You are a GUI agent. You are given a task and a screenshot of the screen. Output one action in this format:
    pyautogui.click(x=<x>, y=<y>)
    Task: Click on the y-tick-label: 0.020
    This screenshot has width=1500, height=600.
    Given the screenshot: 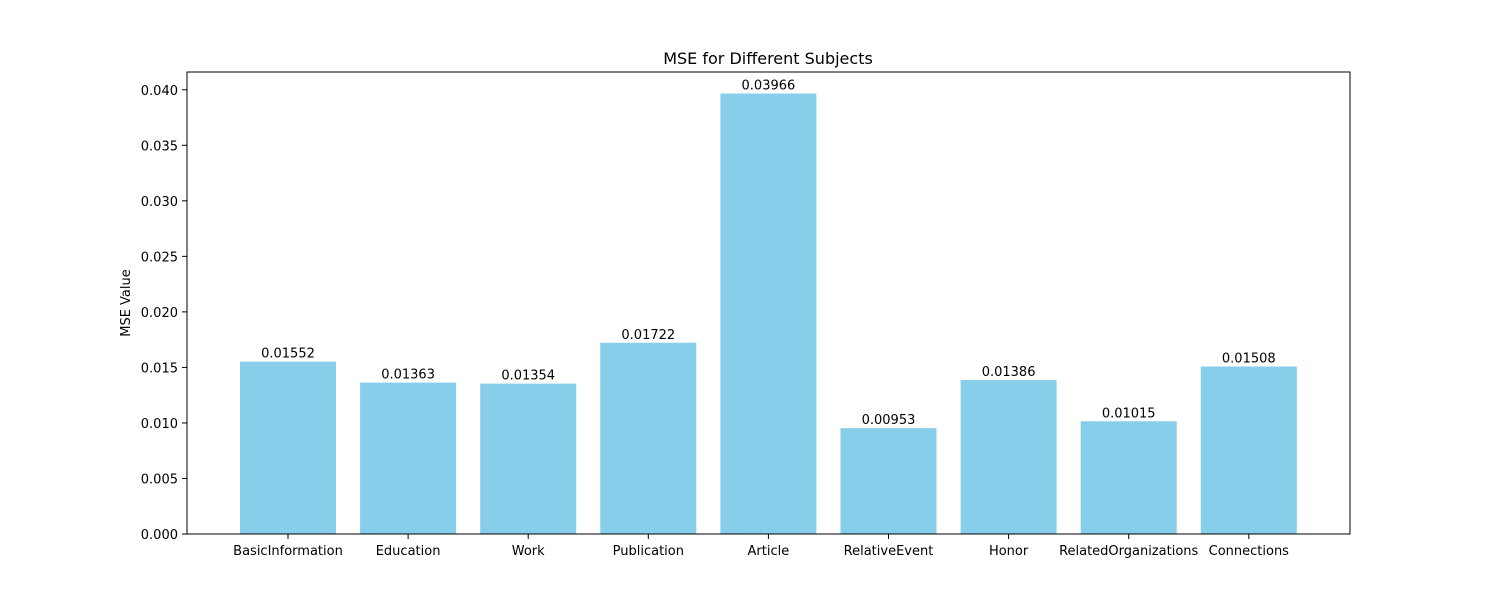 What is the action you would take?
    pyautogui.click(x=159, y=313)
    